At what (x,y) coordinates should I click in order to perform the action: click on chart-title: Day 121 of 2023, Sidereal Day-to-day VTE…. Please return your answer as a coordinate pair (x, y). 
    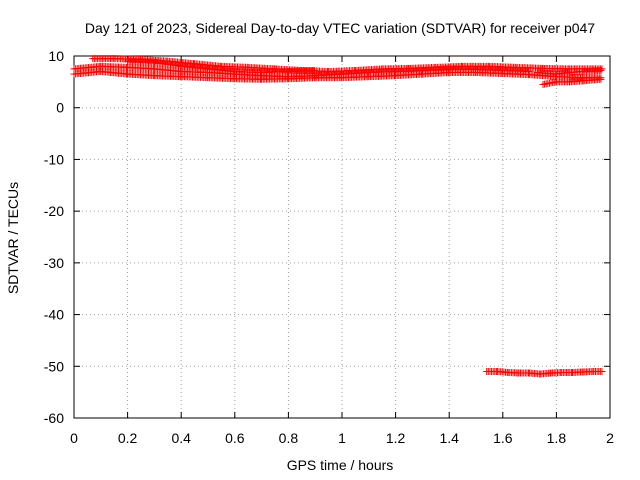
    Looking at the image, I should click on (340, 28).